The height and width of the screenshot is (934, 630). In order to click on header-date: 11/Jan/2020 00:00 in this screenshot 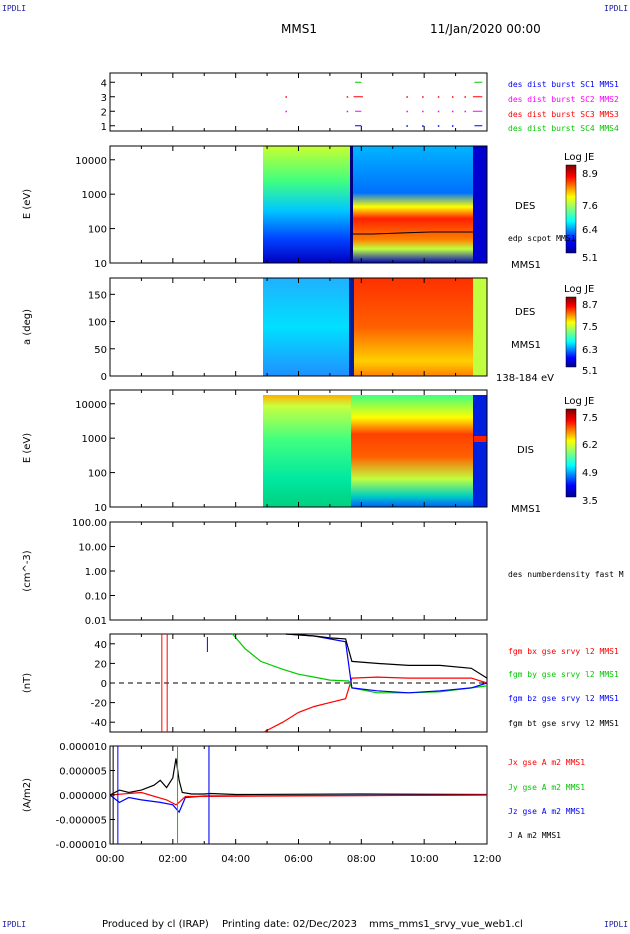, I will do `click(485, 29)`.